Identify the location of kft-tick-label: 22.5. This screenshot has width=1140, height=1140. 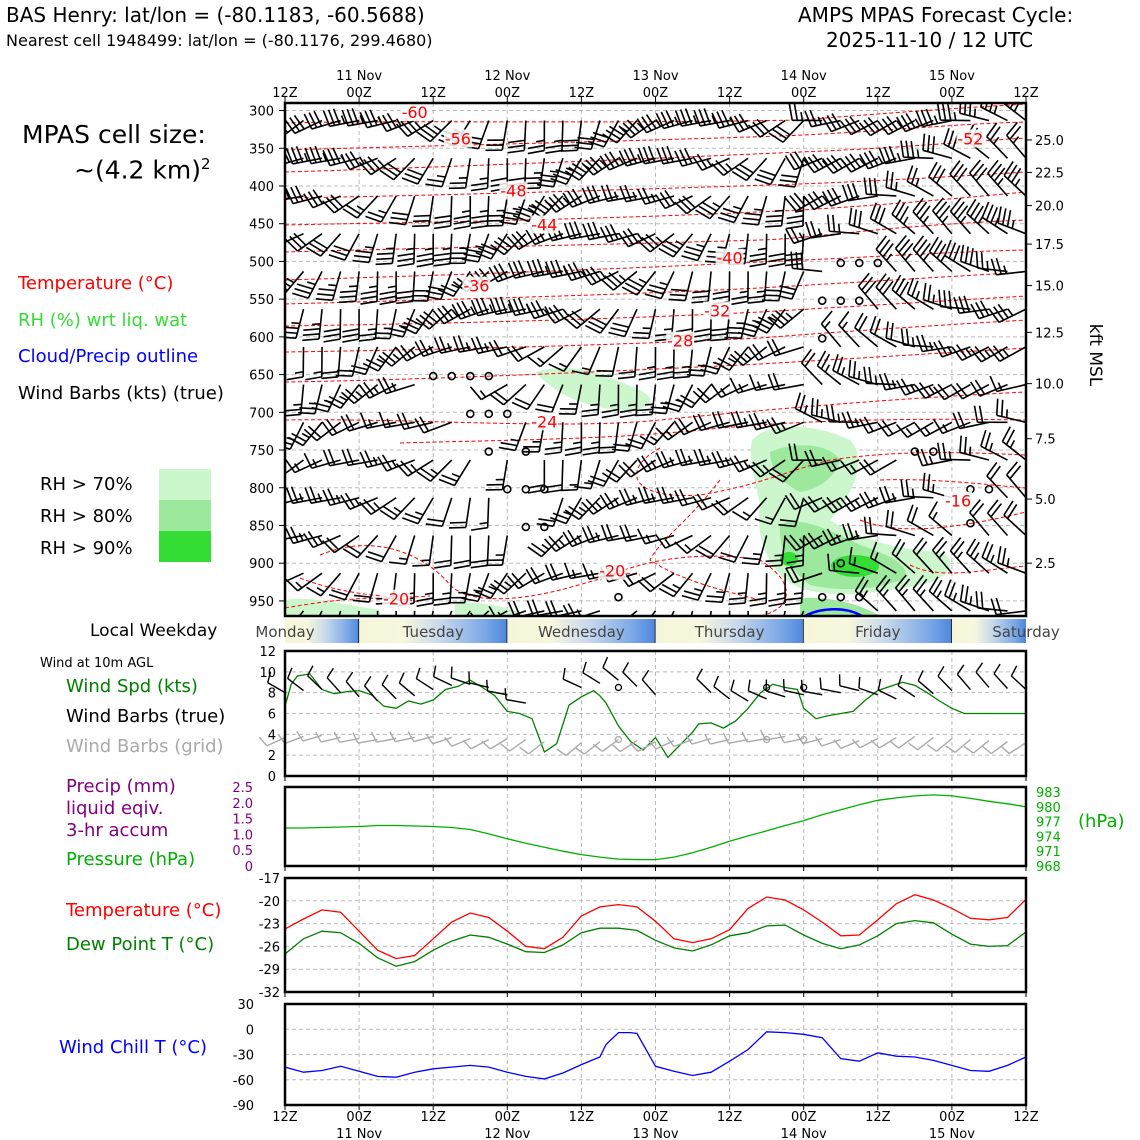
(1049, 173).